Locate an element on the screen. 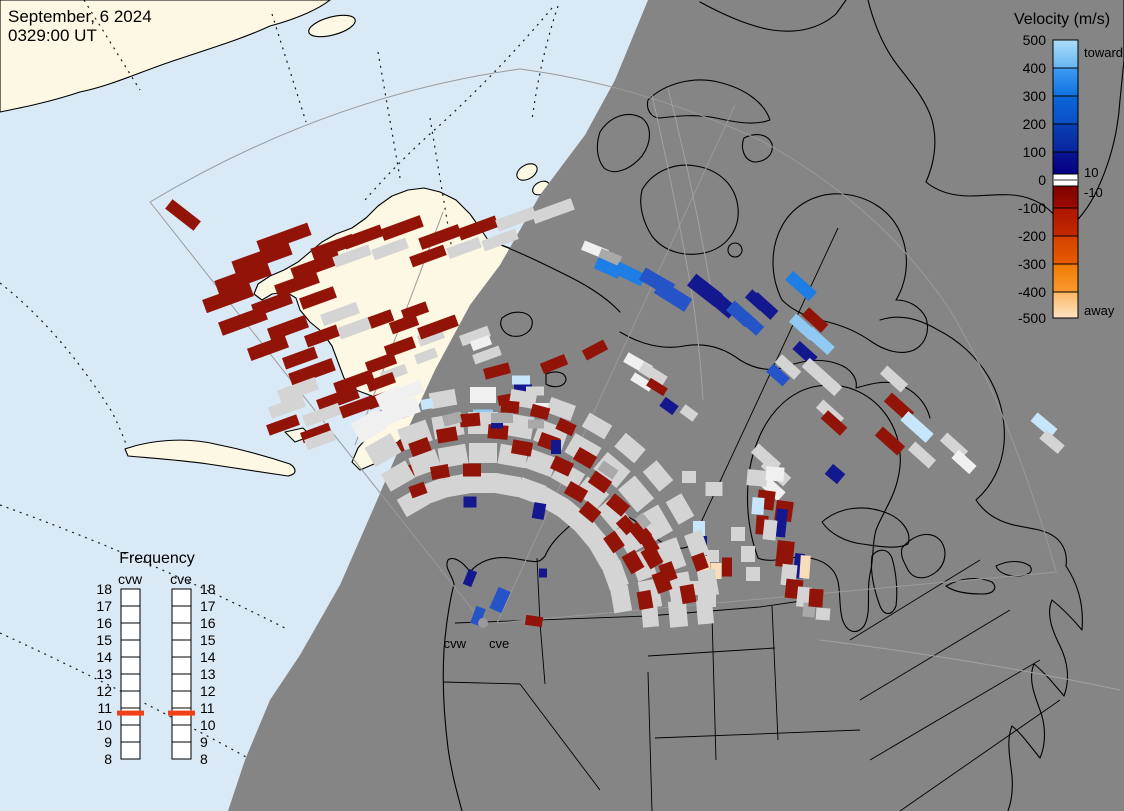  velocity-ticks: 500 400 300 200 100 0 -100 -200 -300 -400 -500 is located at coordinates (1032, 179).